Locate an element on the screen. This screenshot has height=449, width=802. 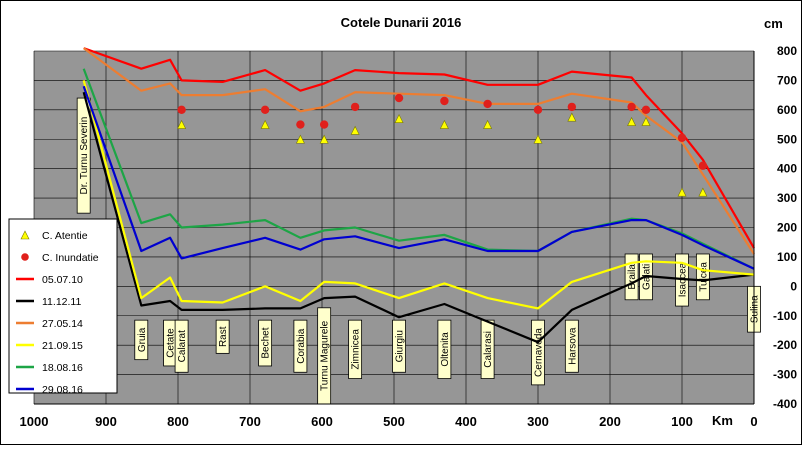
station-label-text: Rast is located at coordinates (223, 336).